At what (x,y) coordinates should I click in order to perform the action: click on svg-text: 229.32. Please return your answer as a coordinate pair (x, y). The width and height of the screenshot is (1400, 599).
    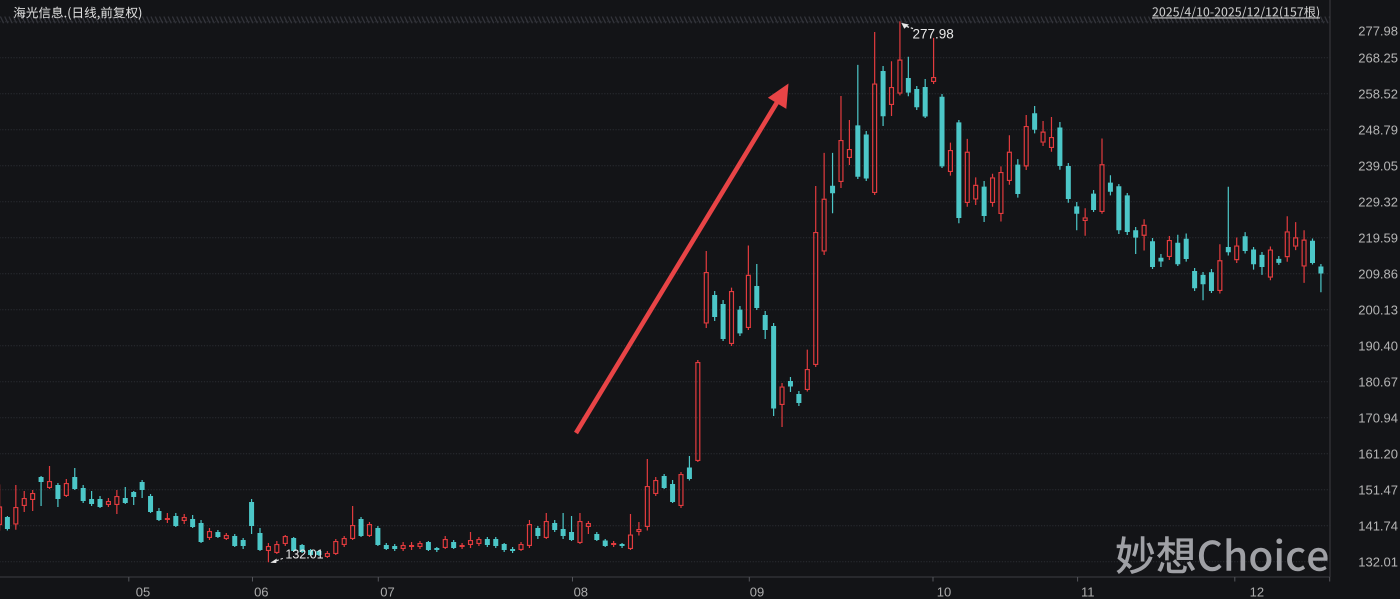
    Looking at the image, I should click on (1378, 201).